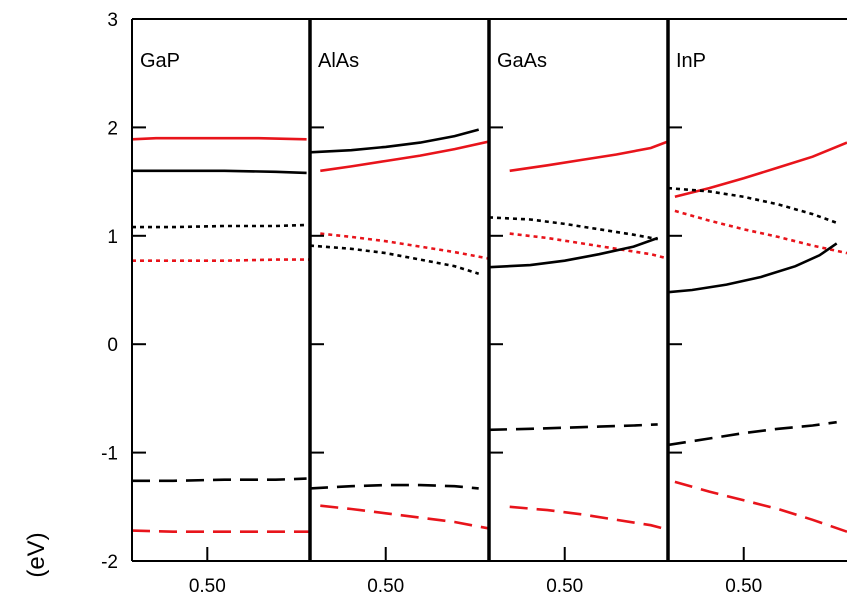 This screenshot has width=847, height=599. I want to click on panel-label: GaP, so click(160, 61).